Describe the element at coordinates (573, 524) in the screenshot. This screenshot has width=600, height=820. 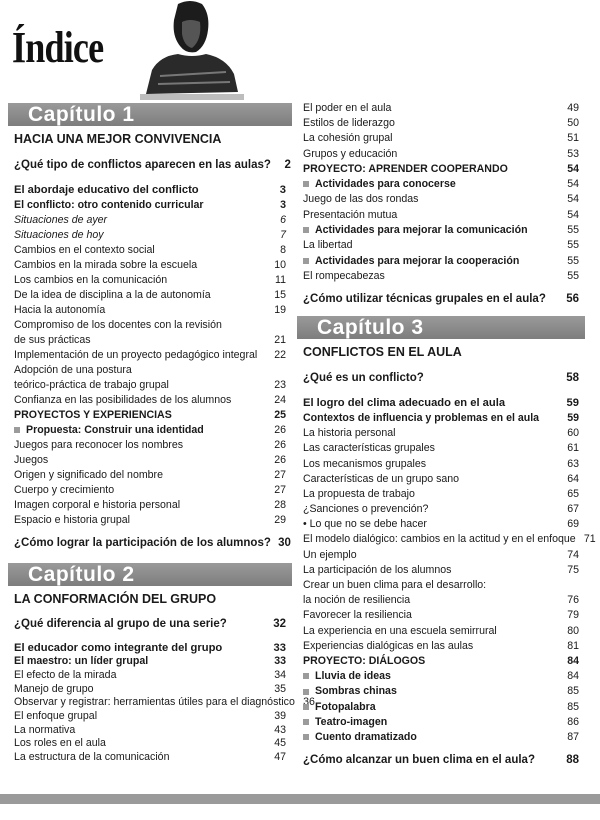
I see `toc-entry-page: 69` at that location.